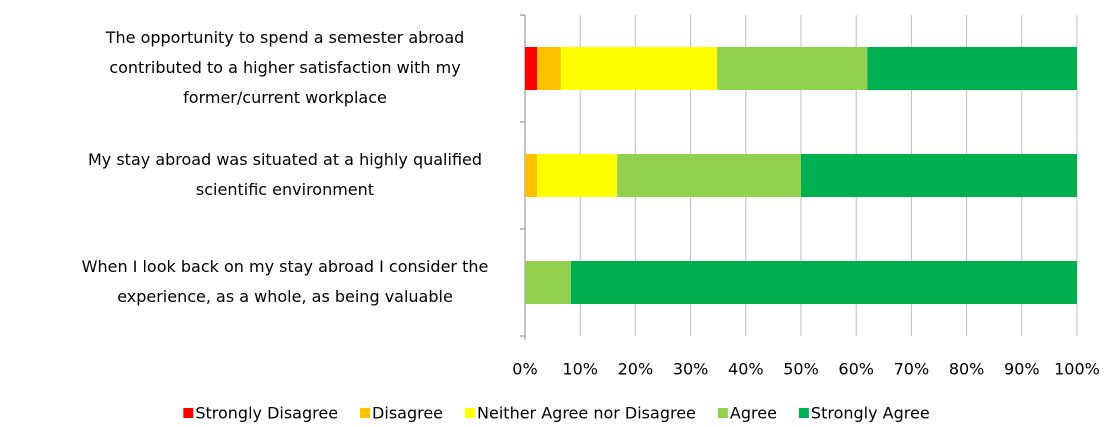 This screenshot has height=427, width=1113. I want to click on x-tick-label: 80%, so click(967, 369).